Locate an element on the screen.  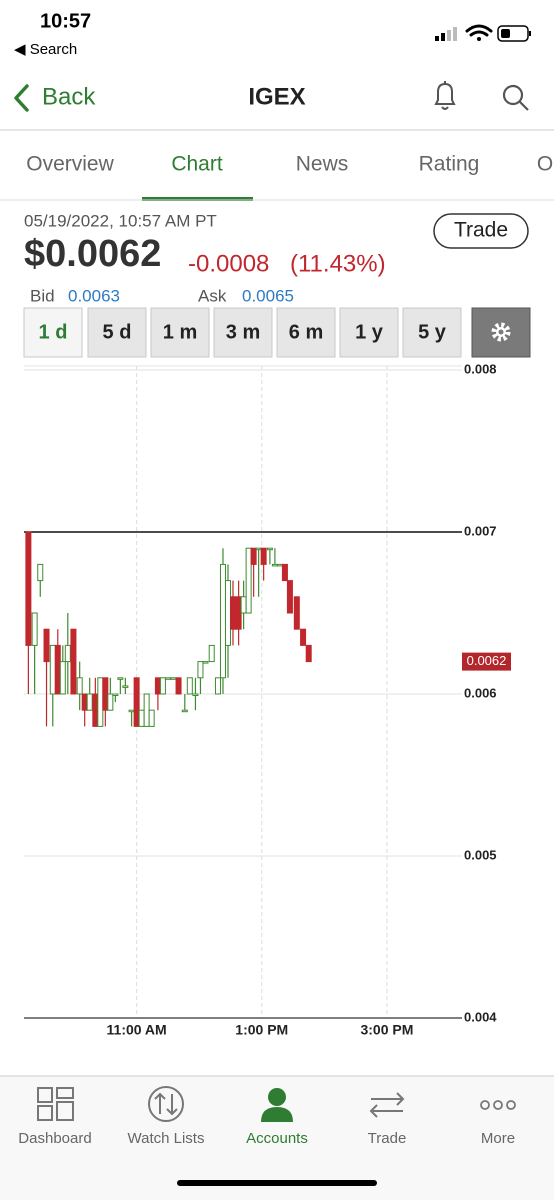
last-price-marker is located at coordinates (486, 661).